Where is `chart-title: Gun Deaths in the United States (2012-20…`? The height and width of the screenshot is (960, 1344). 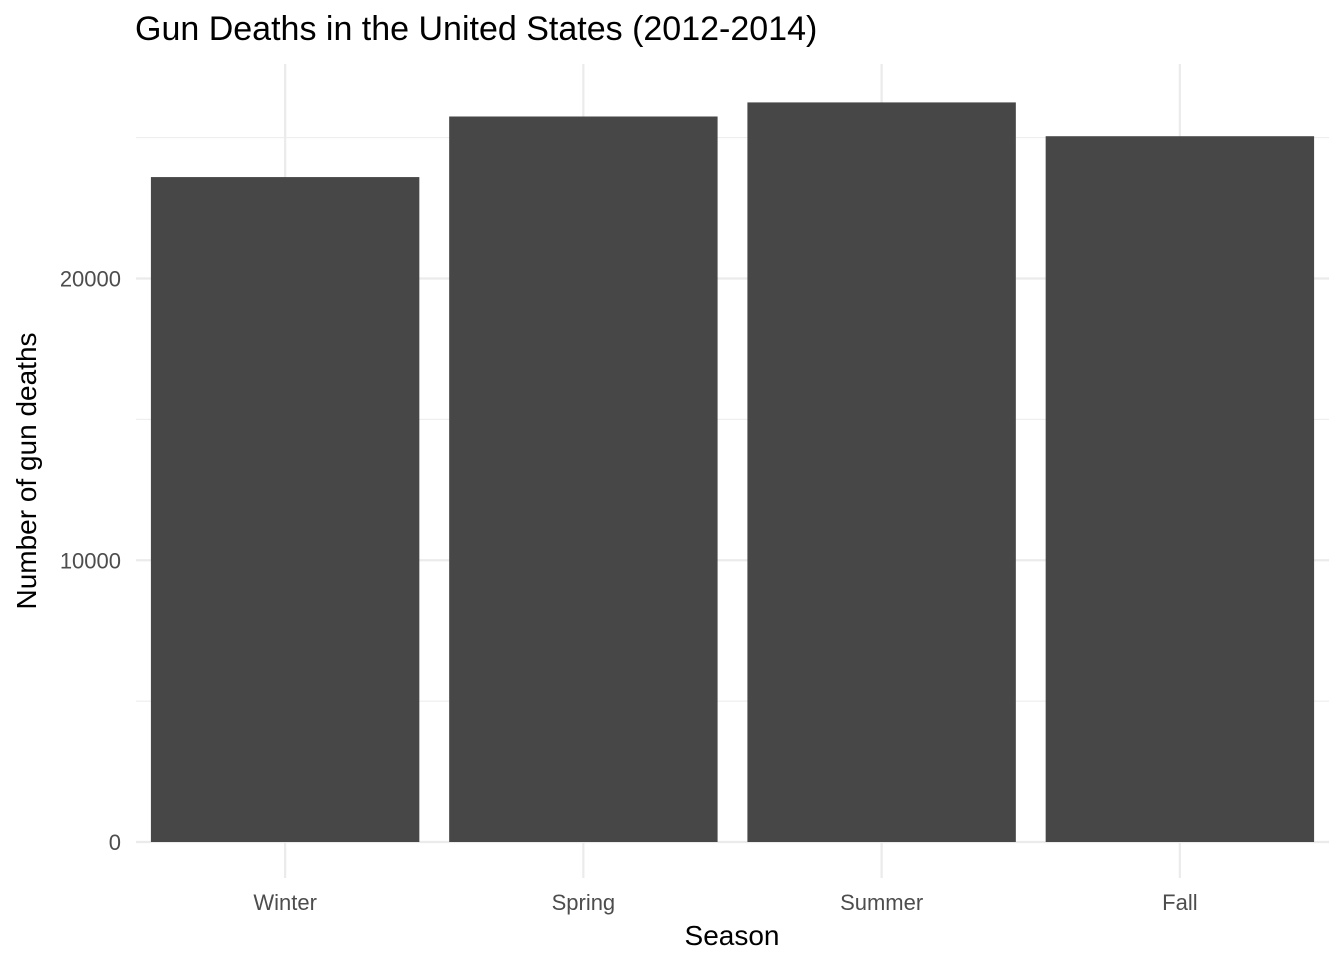
chart-title: Gun Deaths in the United States (2012-20… is located at coordinates (476, 29).